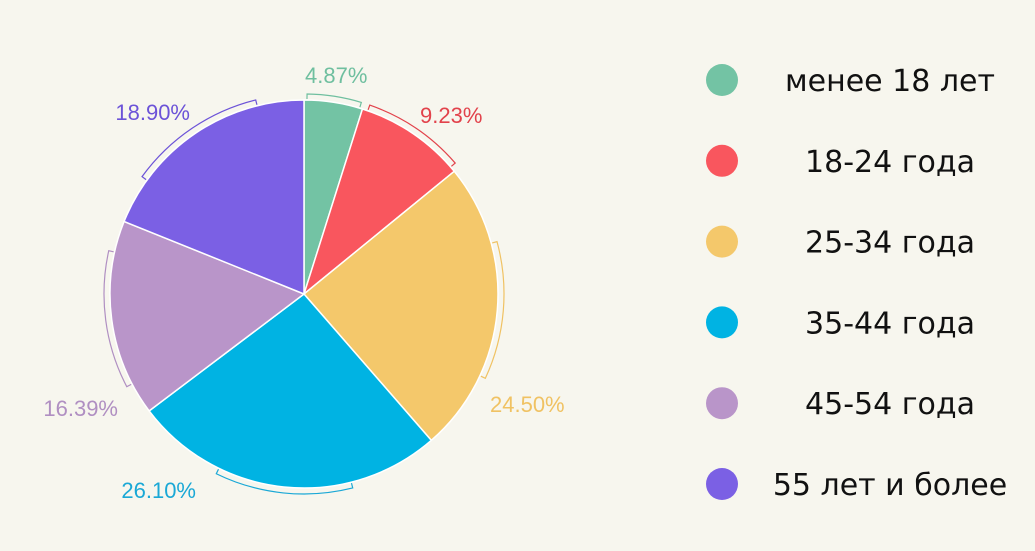 The width and height of the screenshot is (1035, 551). I want to click on slice-value-label-6: 18.90%, so click(152, 112).